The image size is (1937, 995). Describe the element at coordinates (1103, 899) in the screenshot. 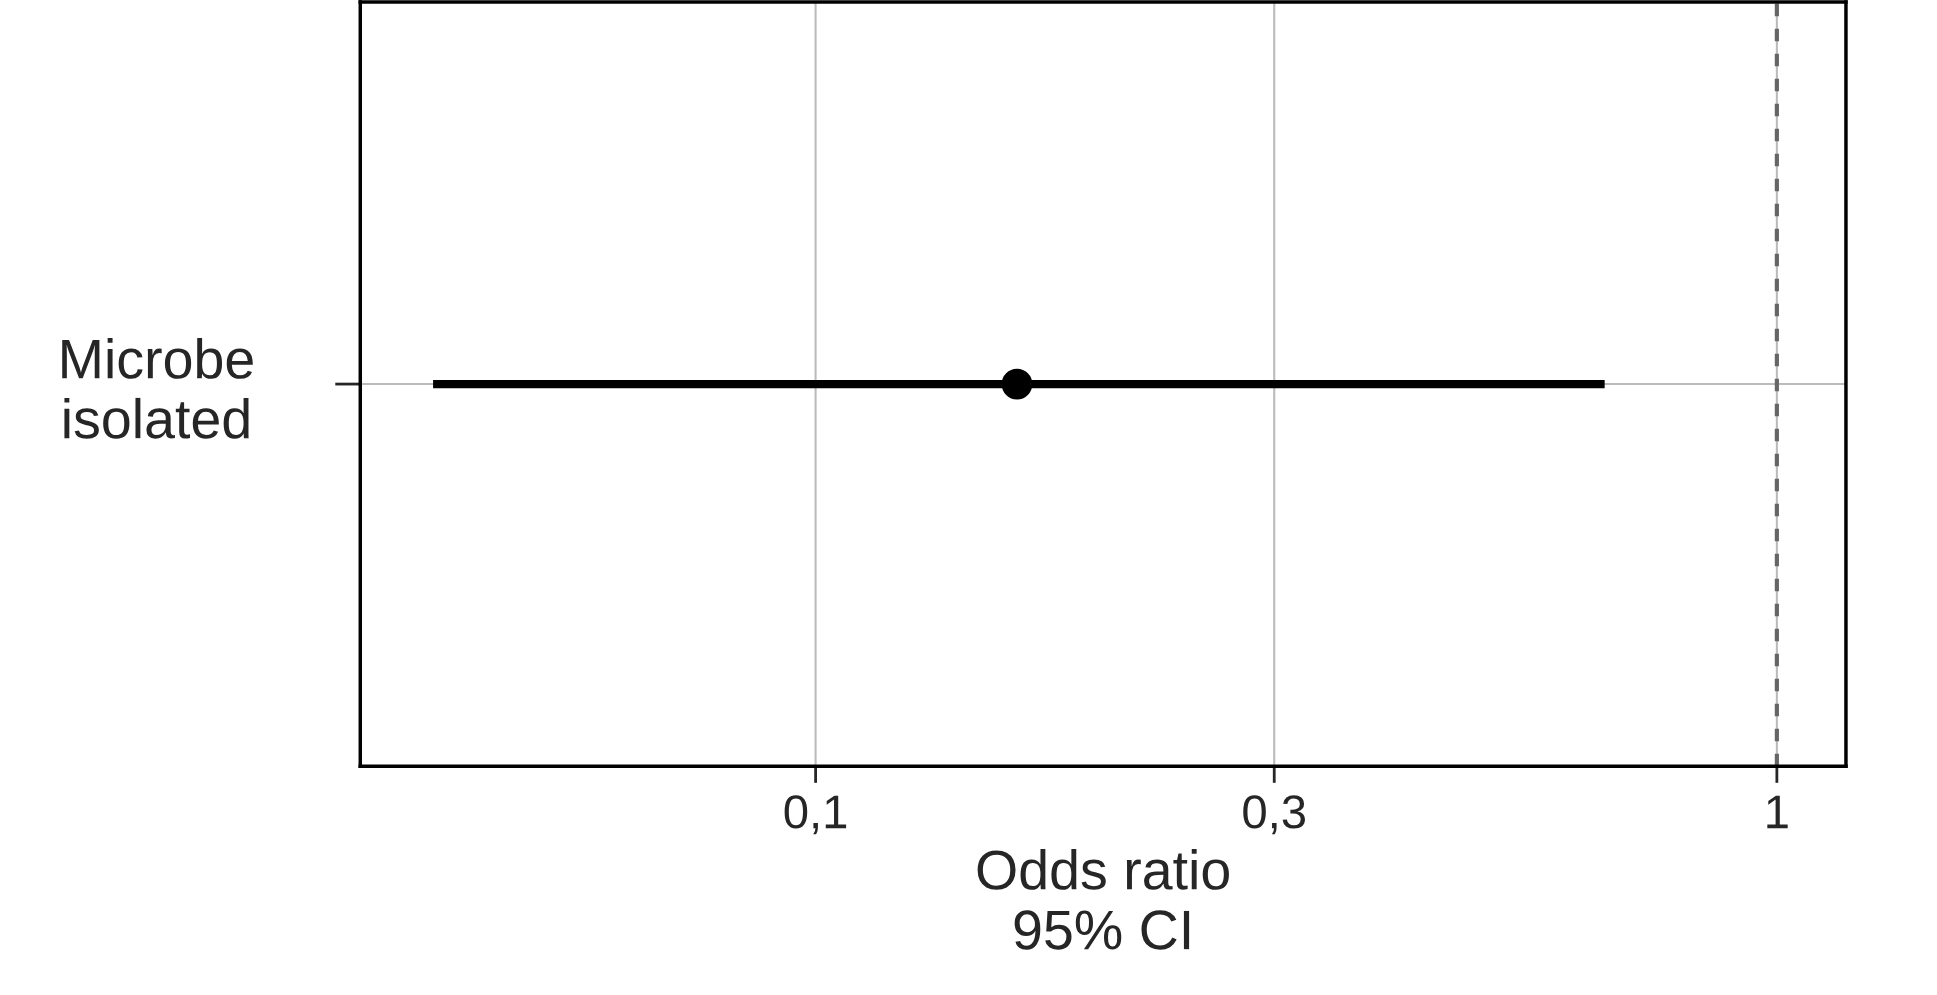

I see `x-axis-title: Odds ratio 95% CI` at that location.